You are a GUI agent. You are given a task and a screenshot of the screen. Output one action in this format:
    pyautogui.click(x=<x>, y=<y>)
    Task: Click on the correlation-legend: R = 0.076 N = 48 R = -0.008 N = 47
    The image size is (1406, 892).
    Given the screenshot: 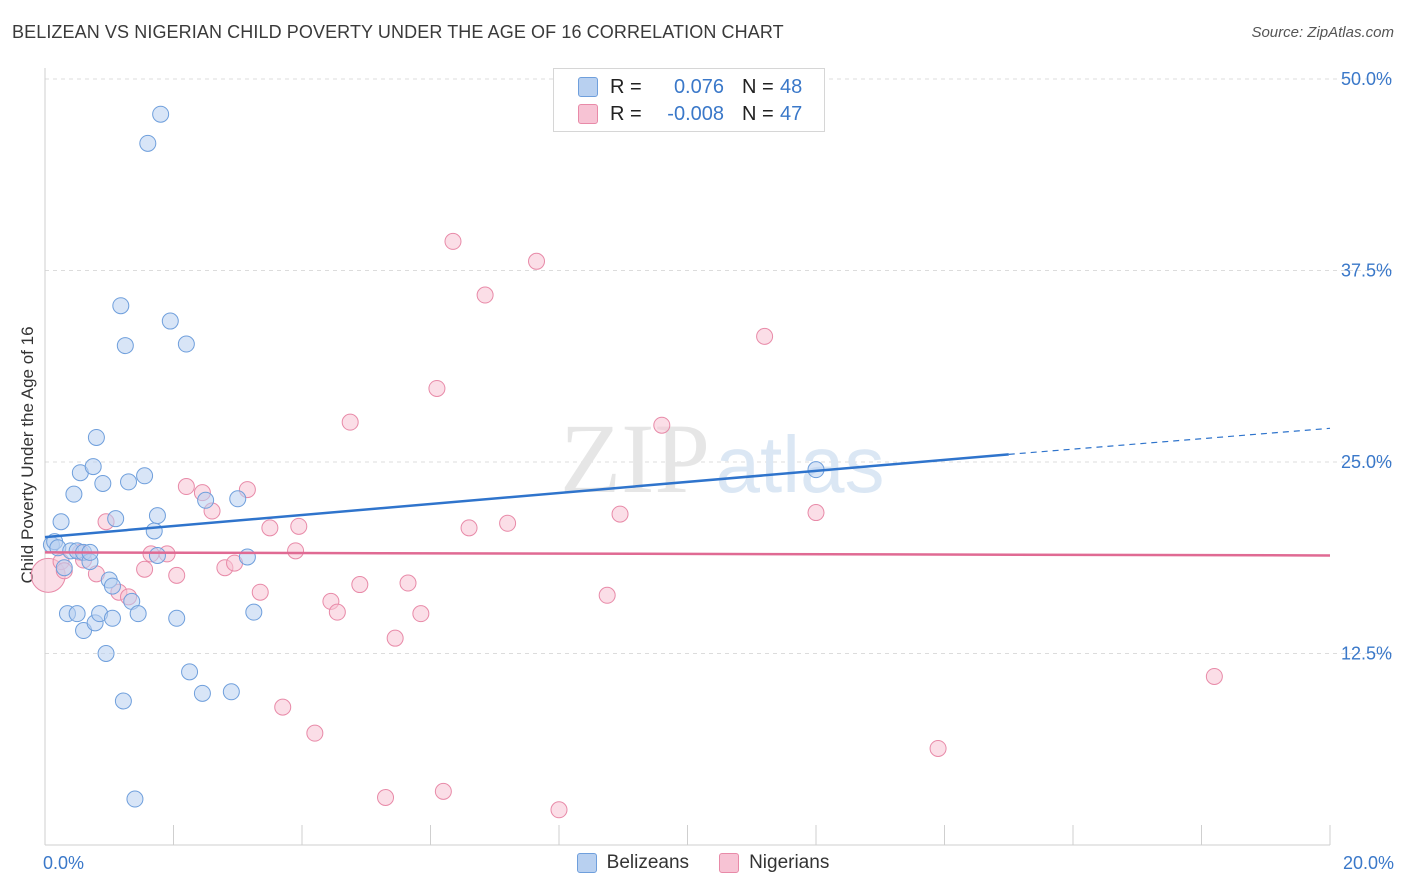 What is the action you would take?
    pyautogui.click(x=689, y=100)
    